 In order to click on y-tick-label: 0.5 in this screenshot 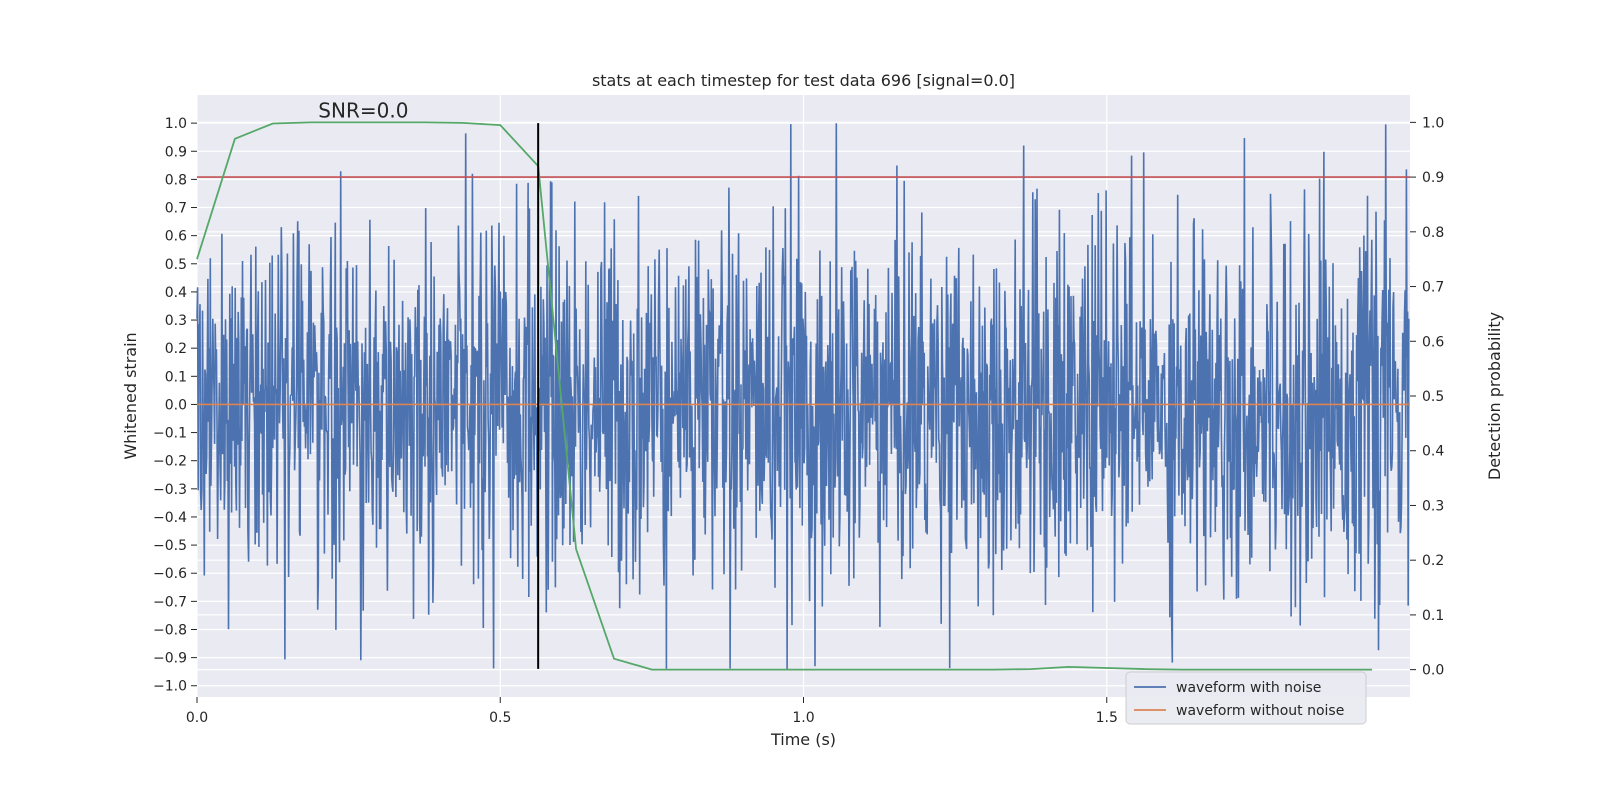, I will do `click(176, 265)`.